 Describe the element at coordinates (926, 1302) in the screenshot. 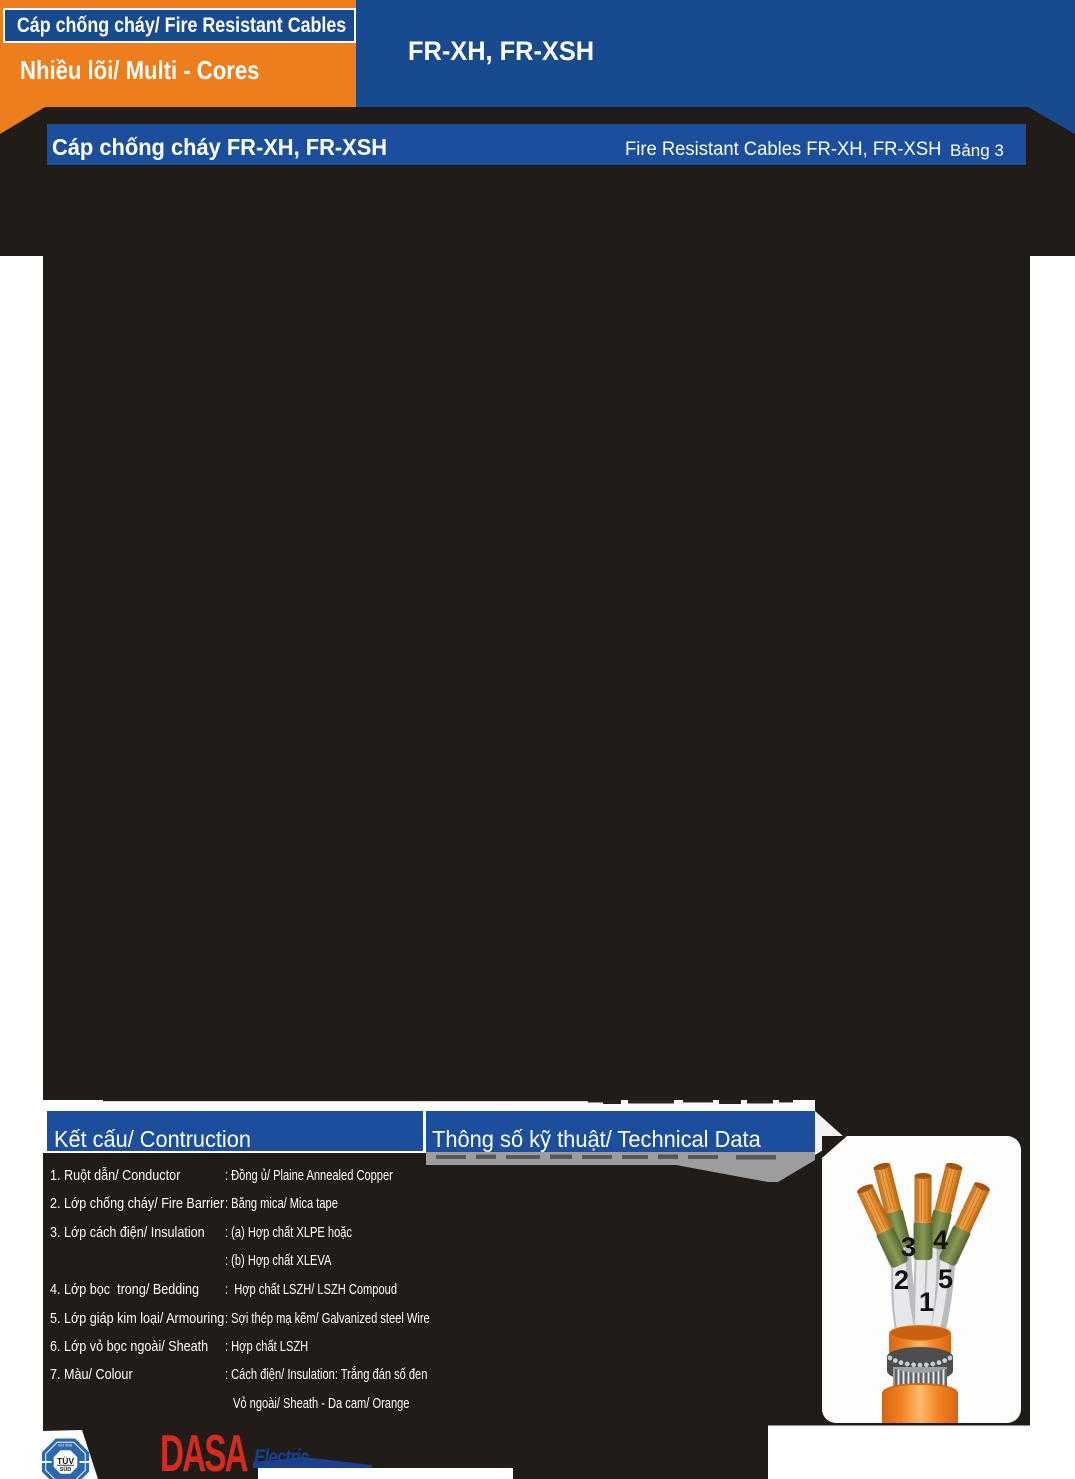

I see `svg-text: 1` at that location.